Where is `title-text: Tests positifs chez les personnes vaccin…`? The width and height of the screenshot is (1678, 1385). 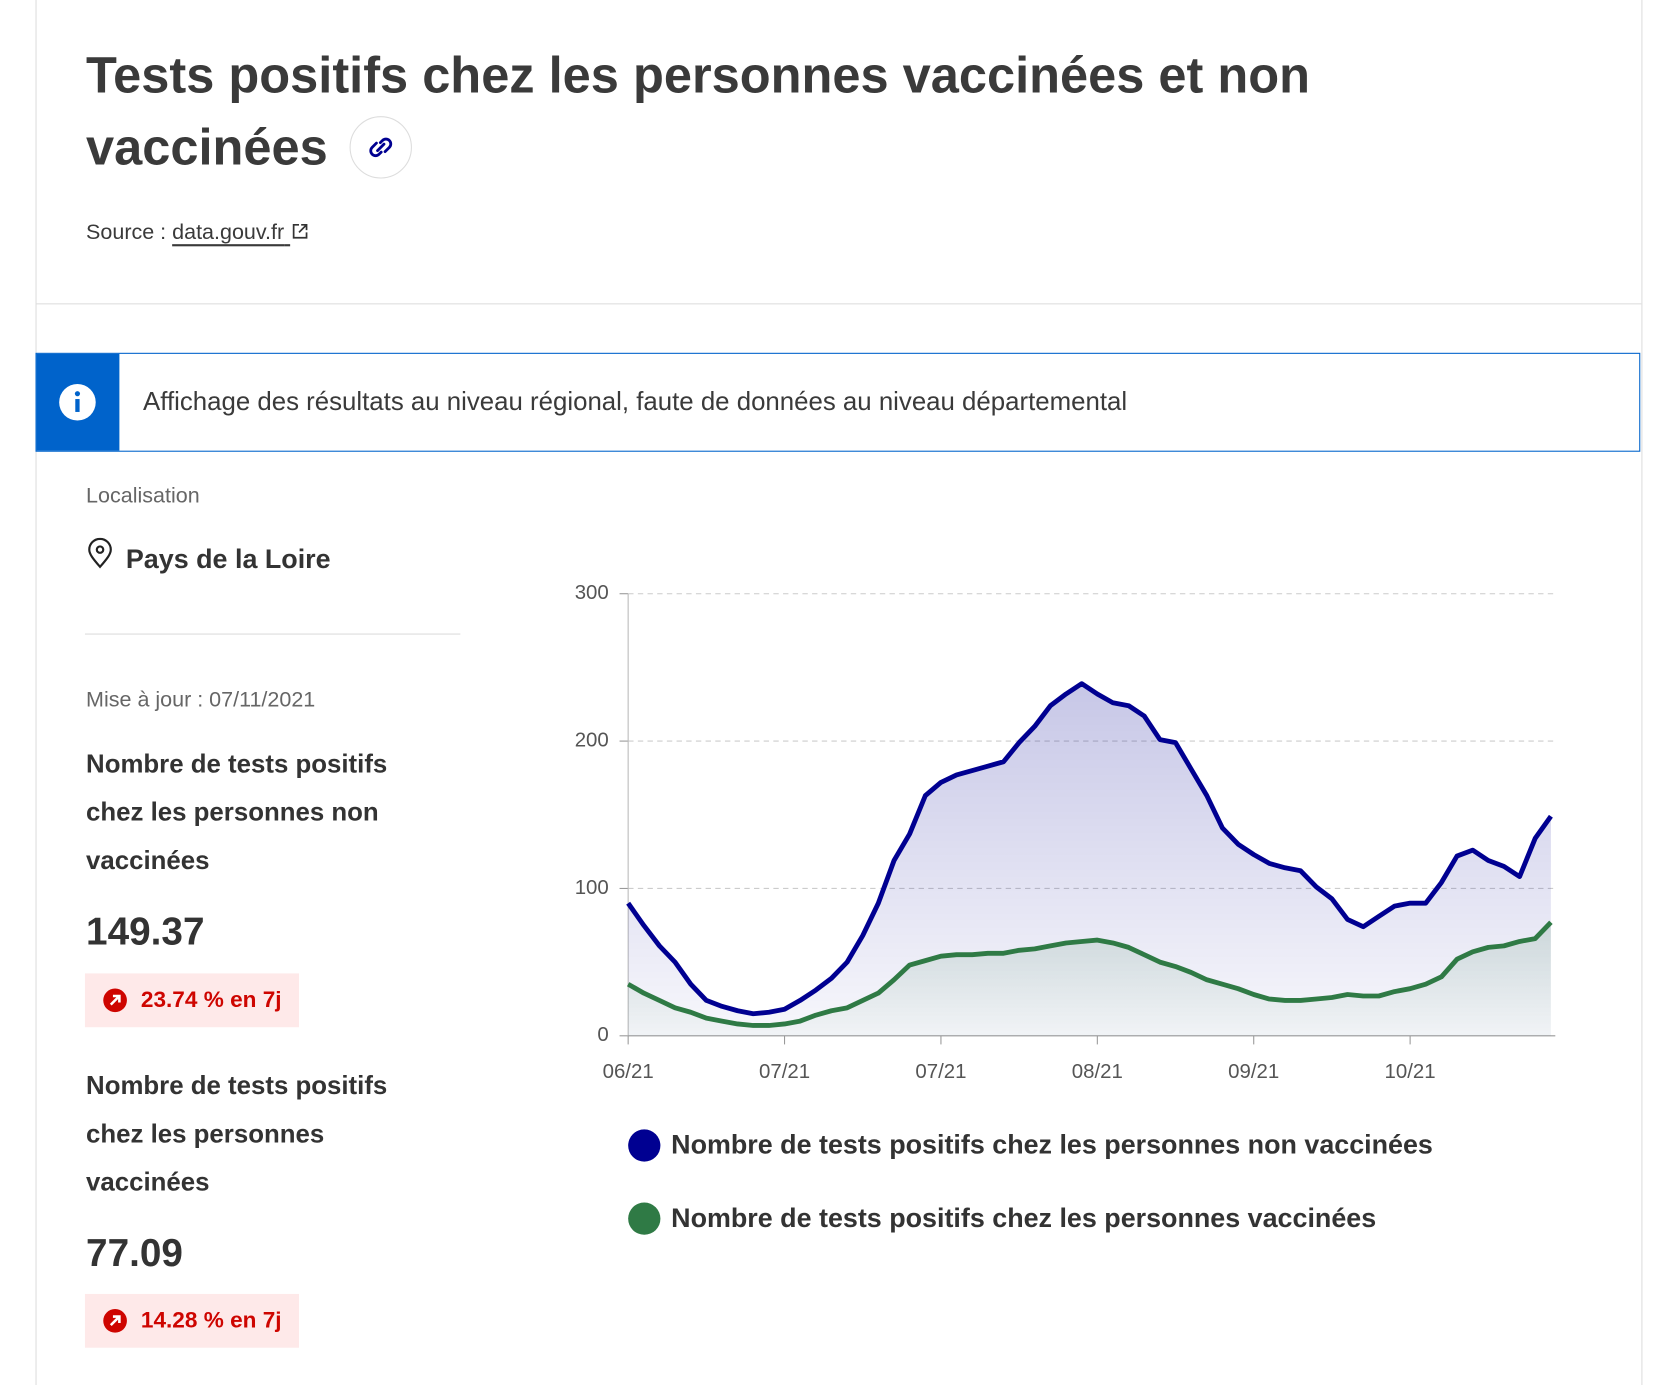 title-text: Tests positifs chez les personnes vaccin… is located at coordinates (698, 111).